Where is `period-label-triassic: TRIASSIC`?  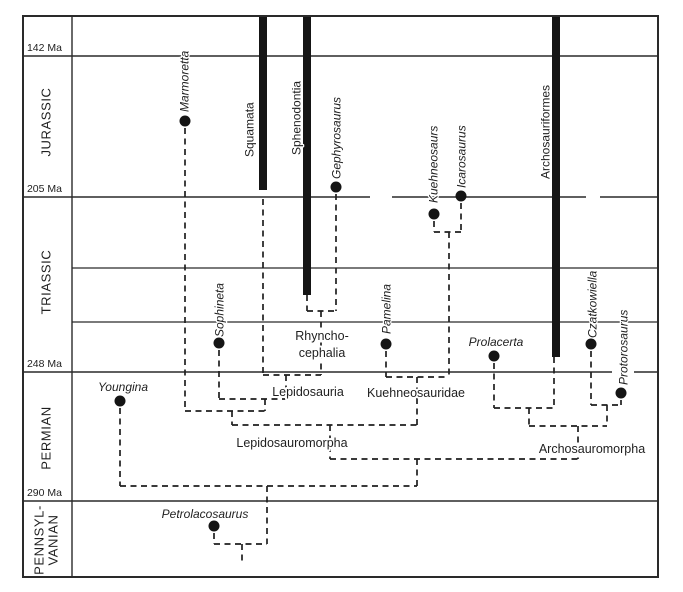
period-label-triassic: TRIASSIC is located at coordinates (46, 282).